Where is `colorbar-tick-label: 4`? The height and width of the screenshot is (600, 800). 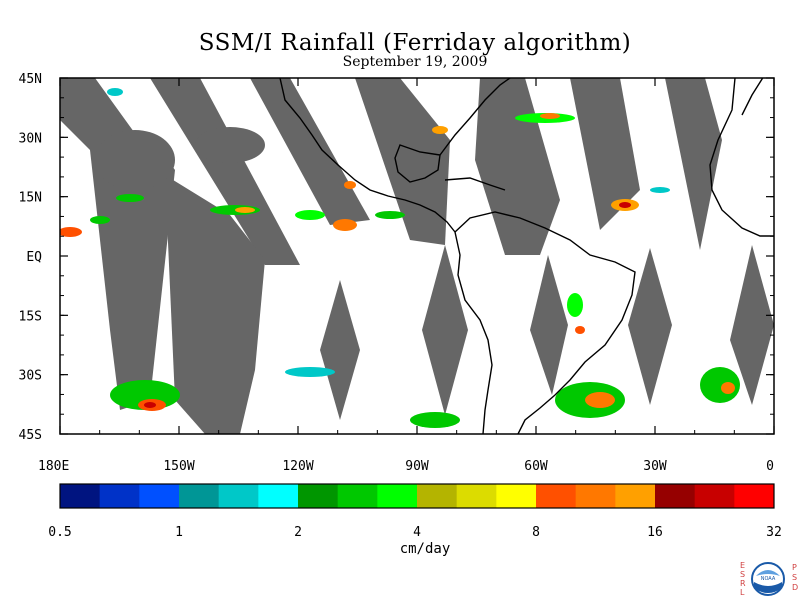 colorbar-tick-label: 4 is located at coordinates (417, 532).